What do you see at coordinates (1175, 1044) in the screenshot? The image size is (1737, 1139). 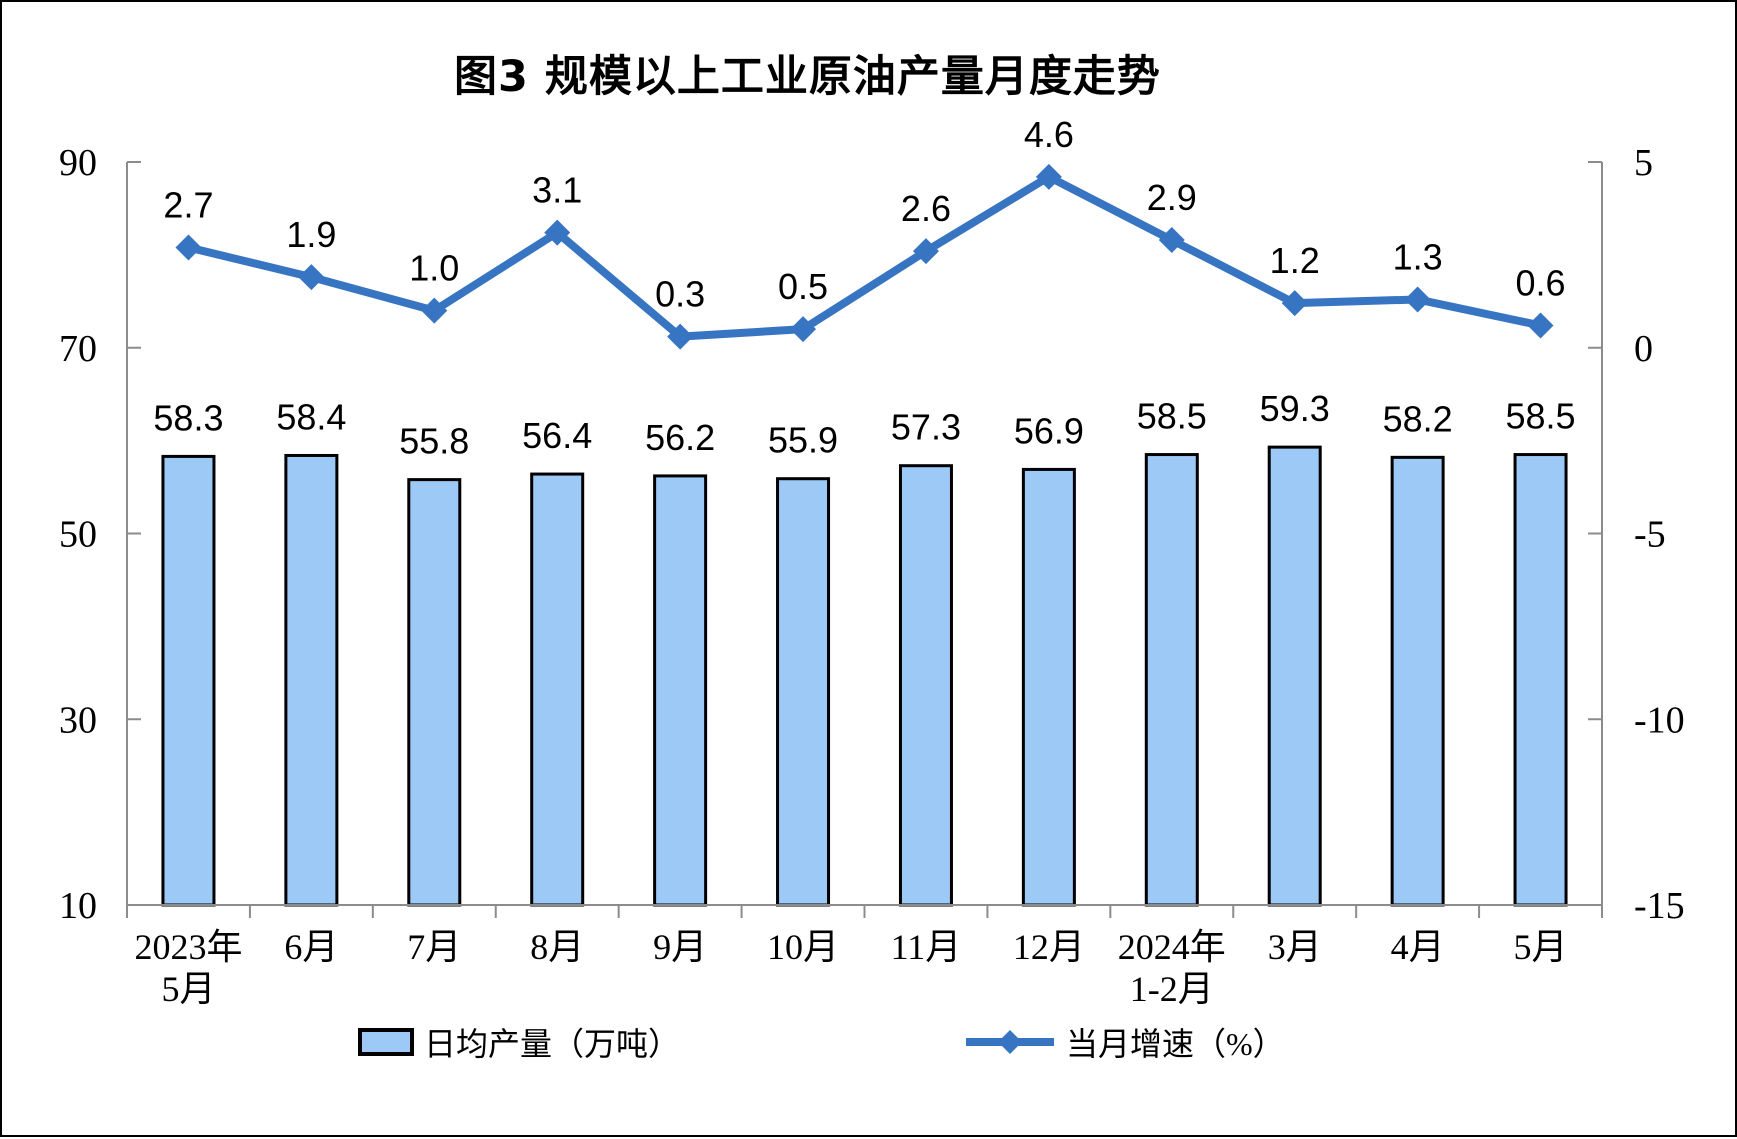 I see `legend-line-label: 当月增速（%）` at bounding box center [1175, 1044].